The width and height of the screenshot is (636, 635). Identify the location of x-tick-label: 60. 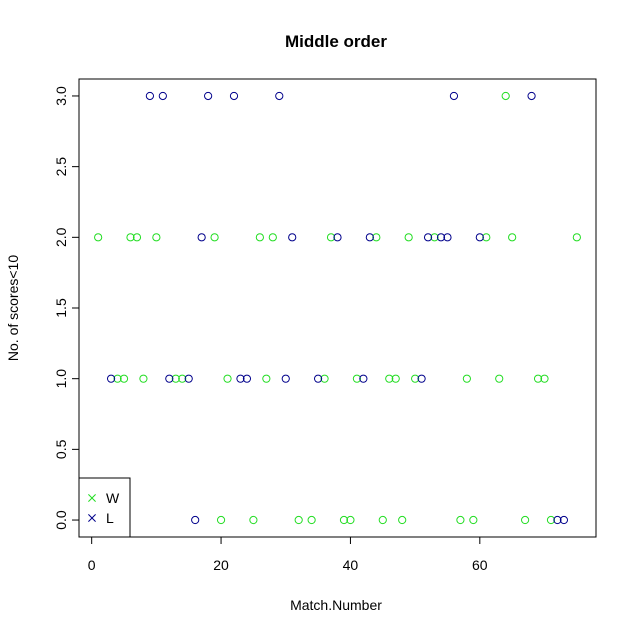
(480, 565).